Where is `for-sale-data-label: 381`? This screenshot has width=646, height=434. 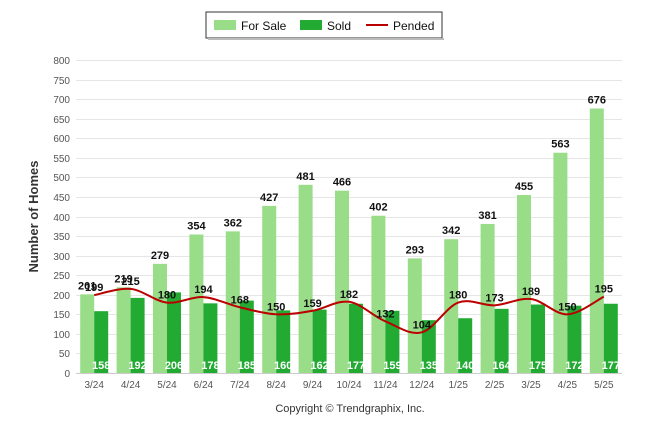 for-sale-data-label: 381 is located at coordinates (487, 216).